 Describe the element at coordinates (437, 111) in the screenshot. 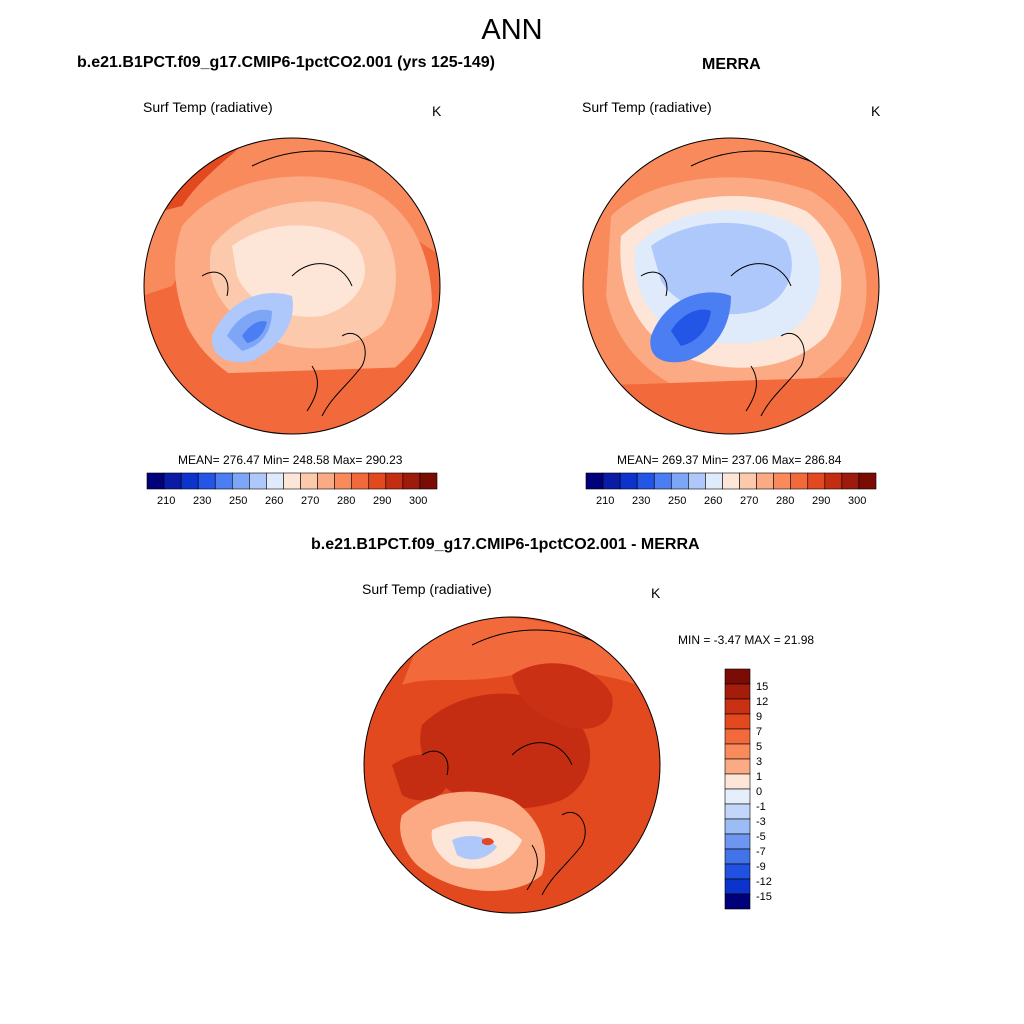

I see `panel1-units: K` at that location.